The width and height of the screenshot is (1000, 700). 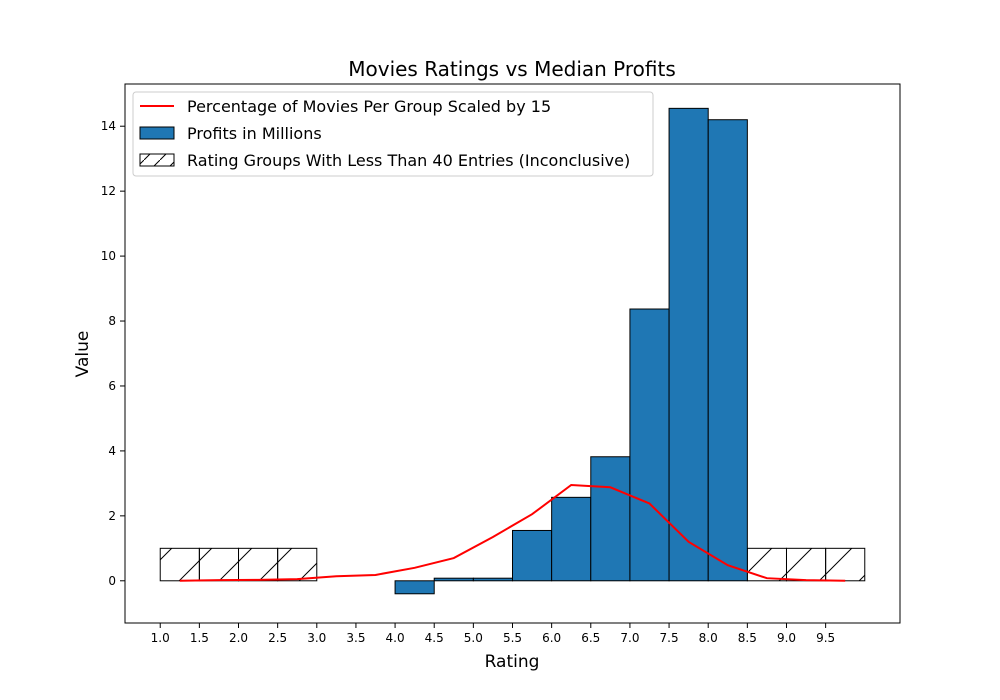 What do you see at coordinates (355, 638) in the screenshot?
I see `x-tick-label: 3.5` at bounding box center [355, 638].